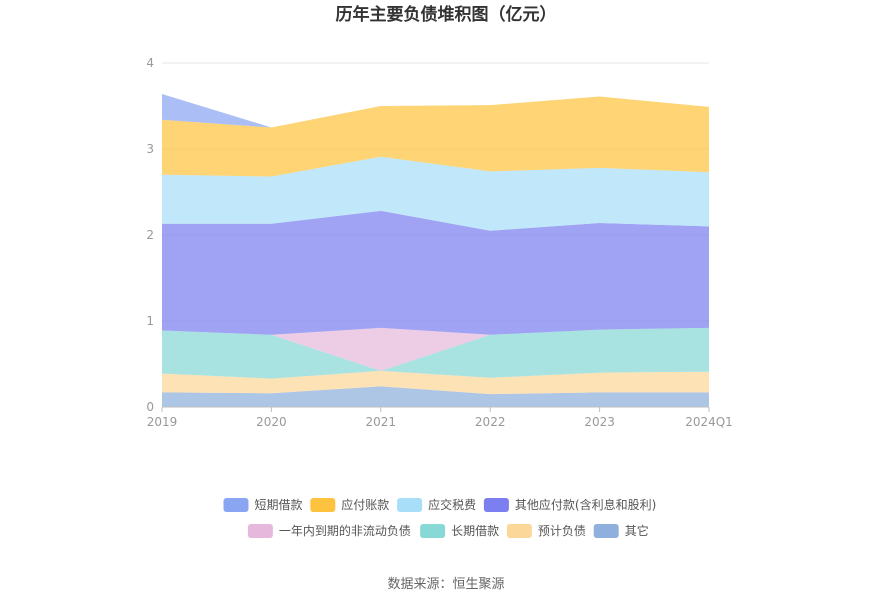 The image size is (893, 603). I want to click on area-series-预计负债, so click(435, 382).